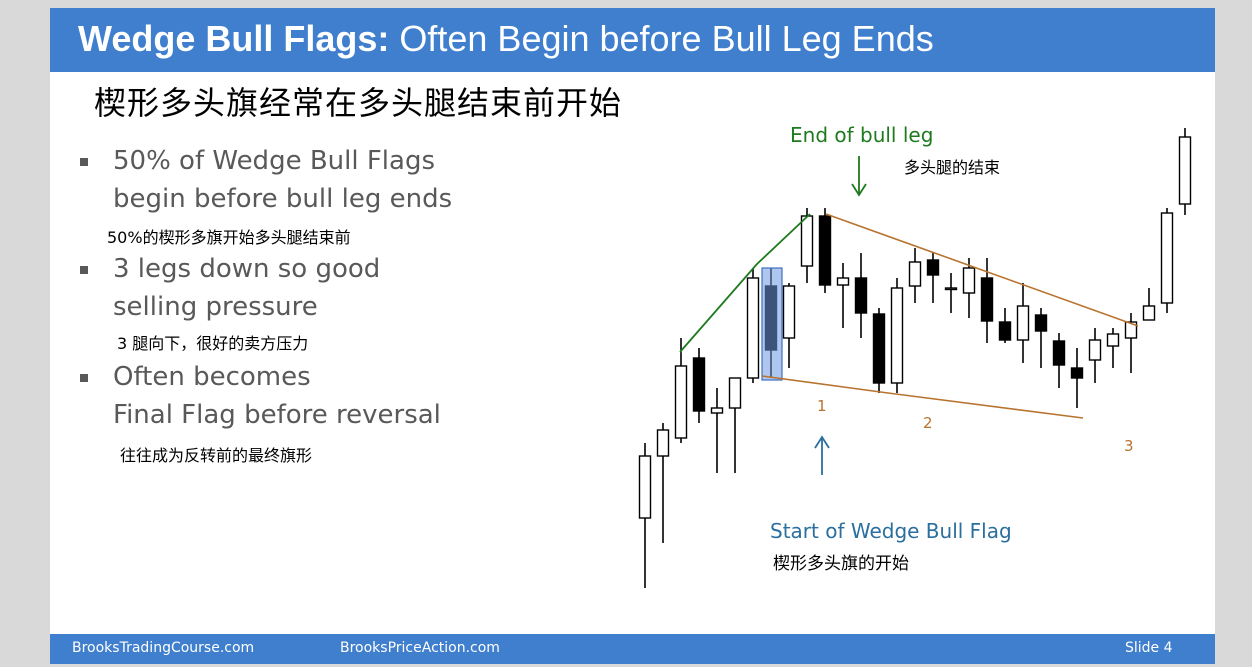 The height and width of the screenshot is (667, 1252). Describe the element at coordinates (772, 324) in the screenshot. I see `start-bar-highlight` at that location.